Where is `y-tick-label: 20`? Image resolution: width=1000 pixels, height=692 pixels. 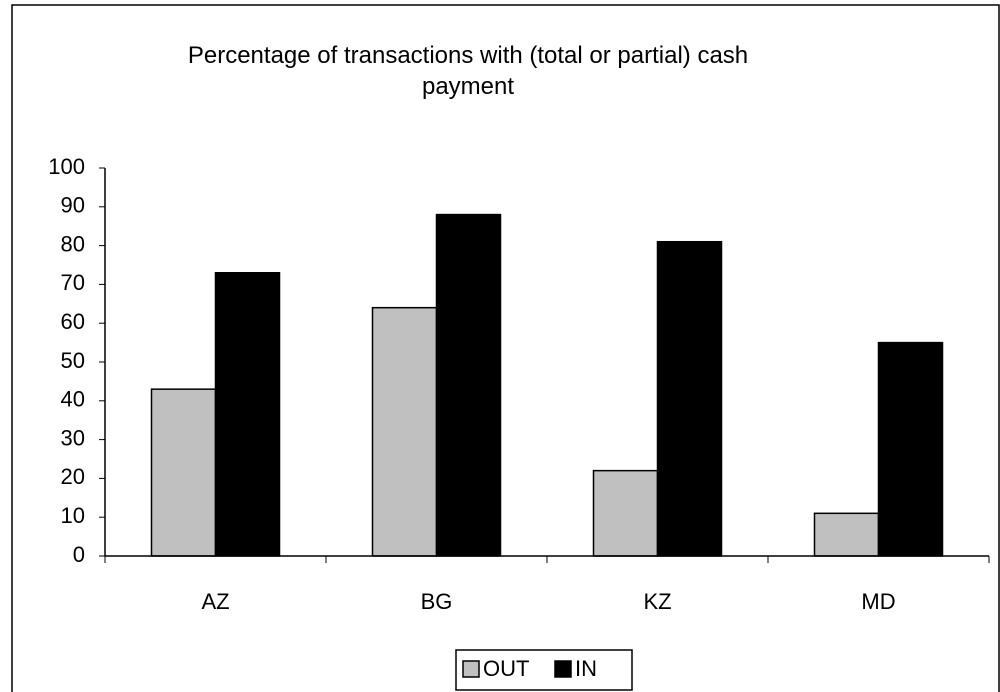 y-tick-label: 20 is located at coordinates (73, 476).